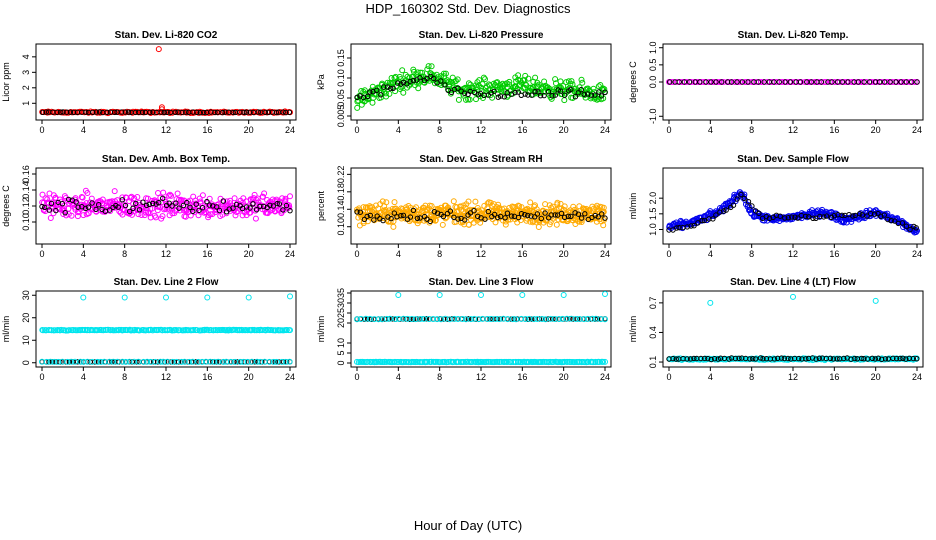 This screenshot has width=936, height=540. Describe the element at coordinates (564, 254) in the screenshot. I see `x-tick-label: 20` at that location.